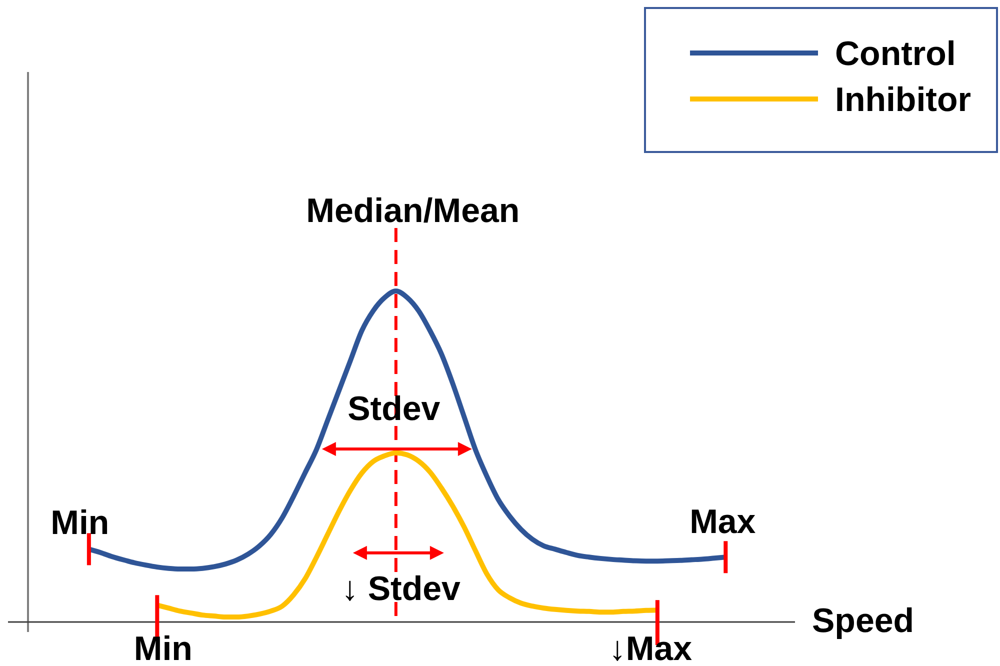  What do you see at coordinates (895, 54) in the screenshot?
I see `legend-label: Control` at bounding box center [895, 54].